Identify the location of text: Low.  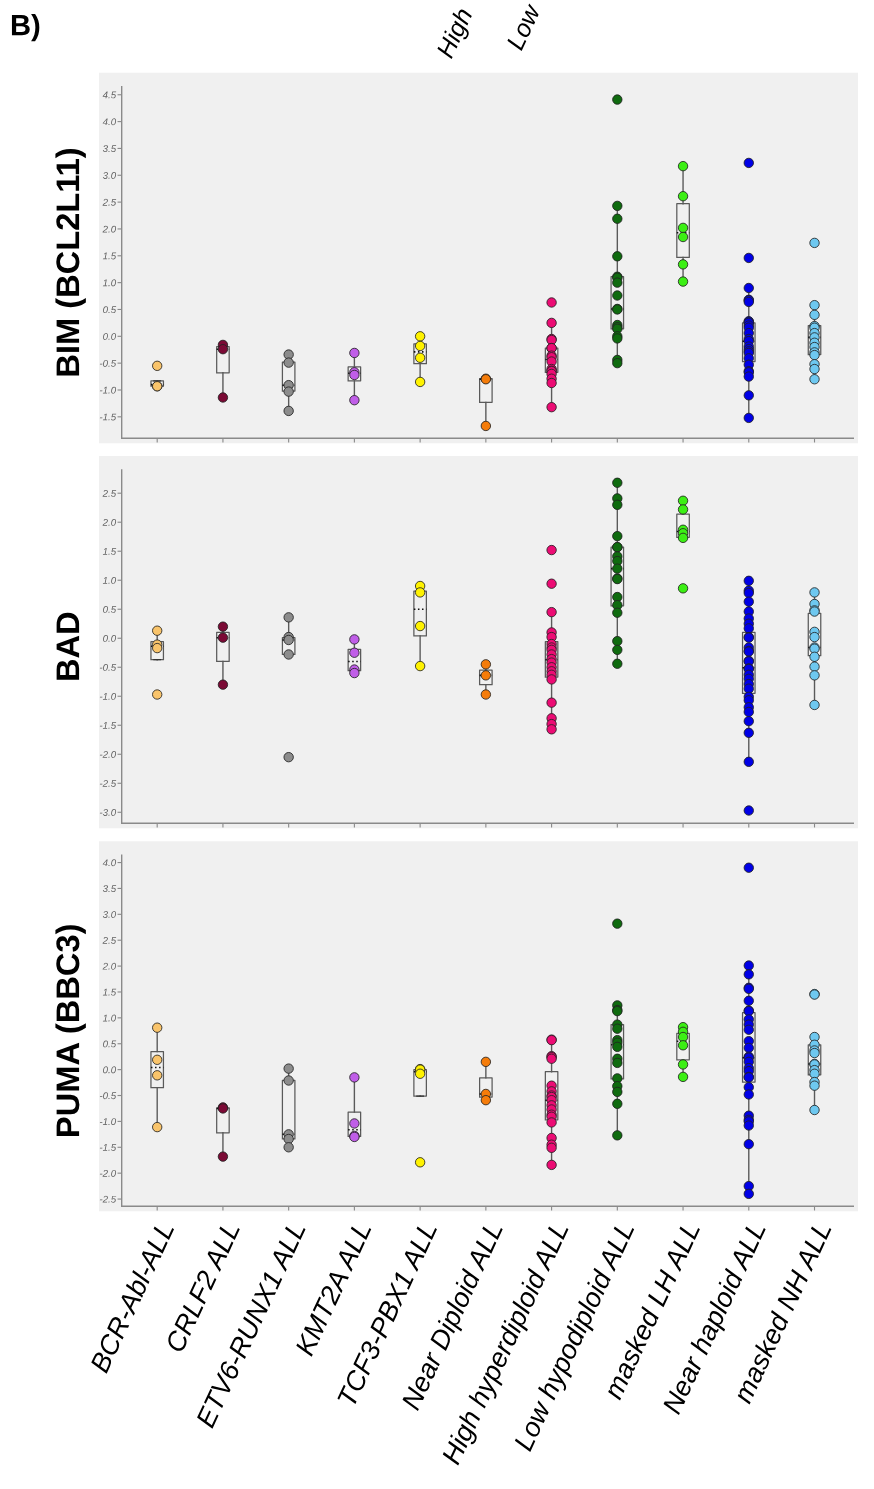
(524, 26).